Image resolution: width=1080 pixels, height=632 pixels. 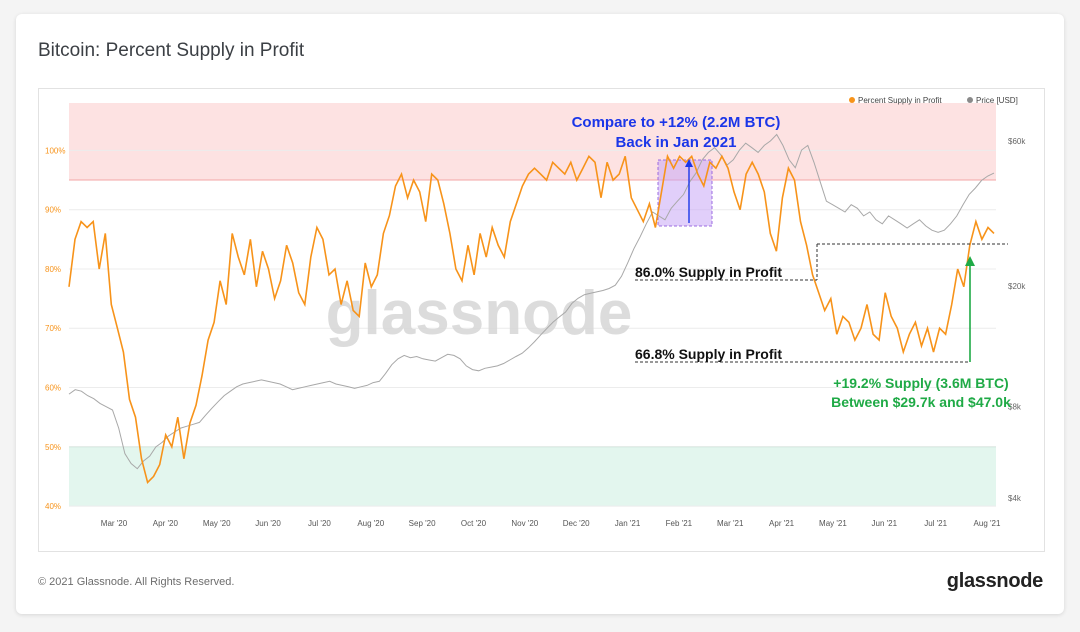 What do you see at coordinates (782, 523) in the screenshot?
I see `x-tick-label: Apr '21` at bounding box center [782, 523].